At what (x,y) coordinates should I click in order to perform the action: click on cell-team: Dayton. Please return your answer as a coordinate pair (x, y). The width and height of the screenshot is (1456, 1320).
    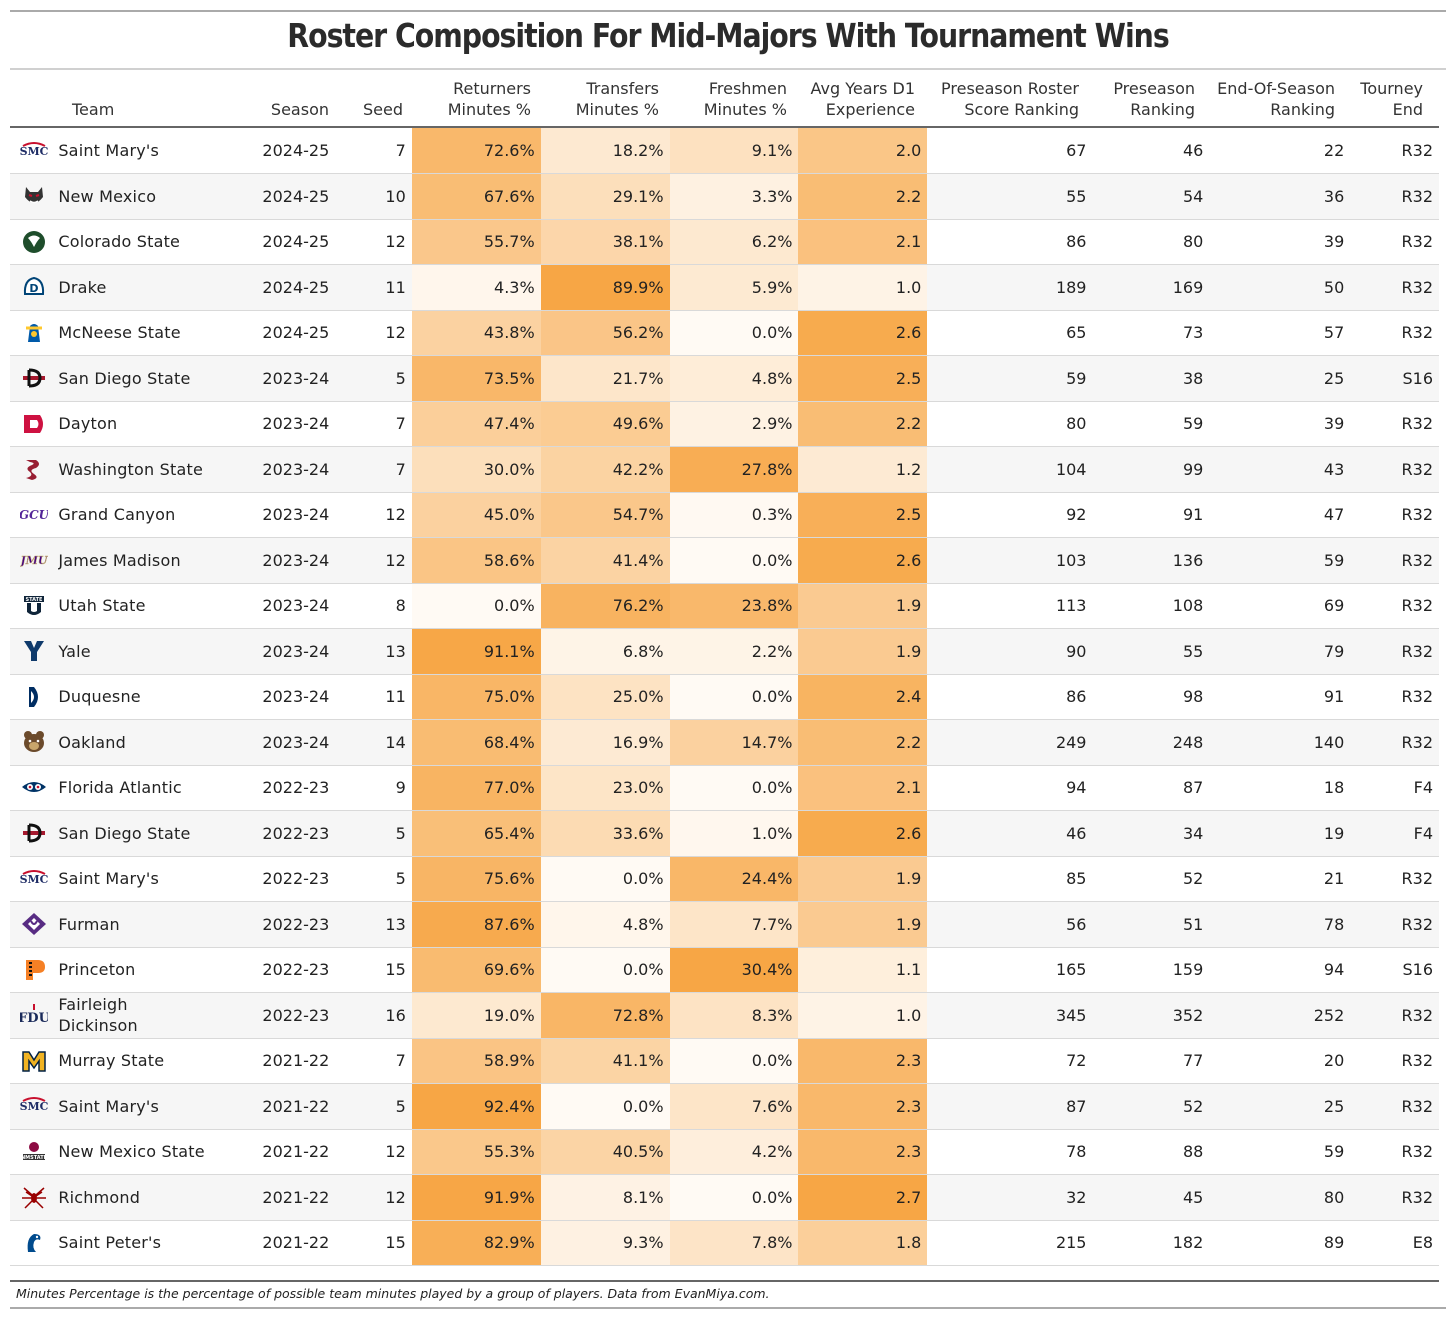
    Looking at the image, I should click on (155, 424).